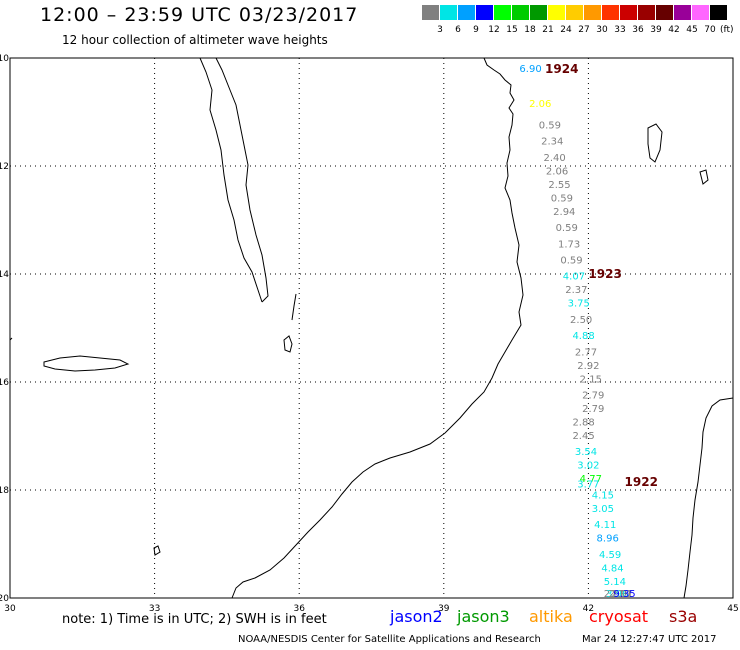 The height and width of the screenshot is (650, 740). I want to click on lake-malawi-west, so click(231, 180).